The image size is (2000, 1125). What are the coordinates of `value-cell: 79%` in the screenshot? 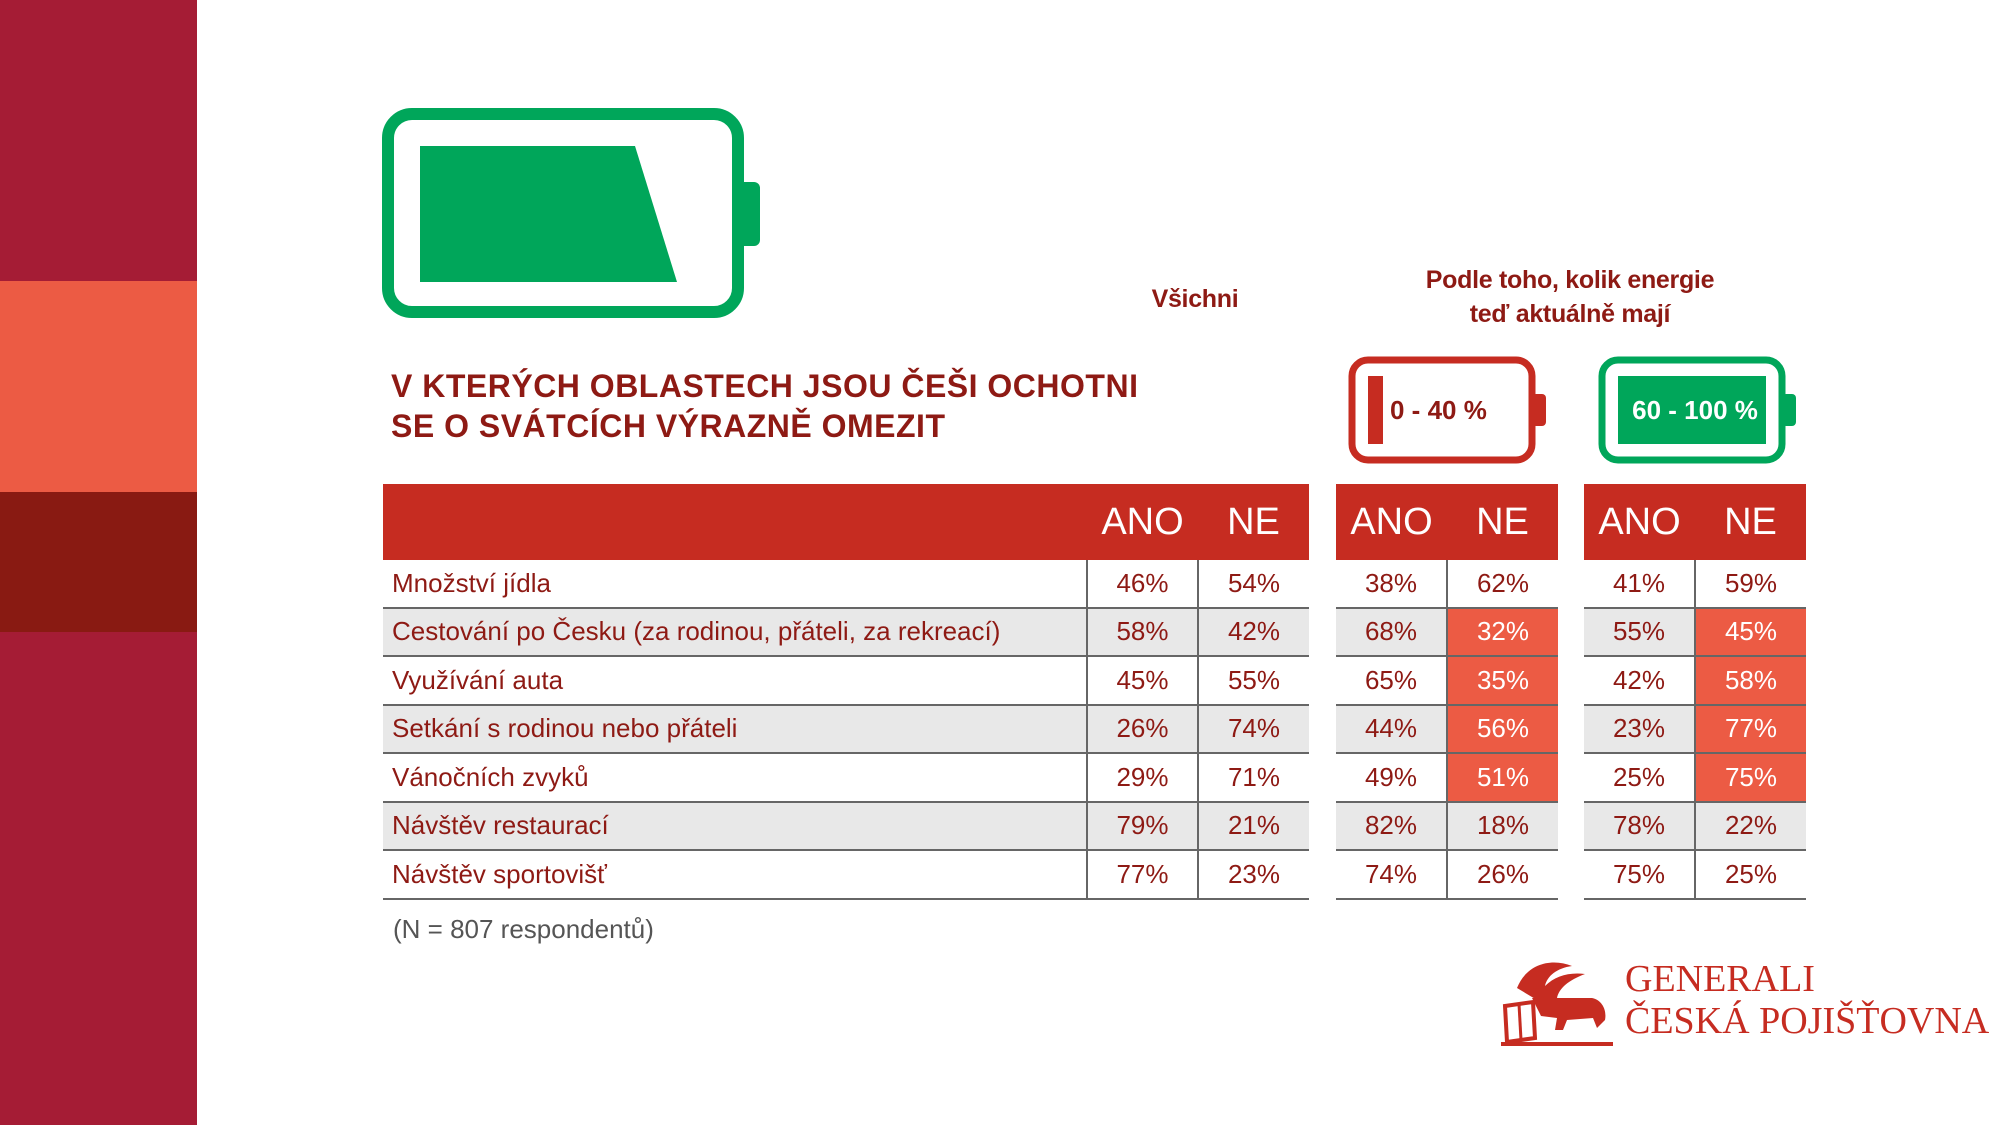 It's located at (1143, 826).